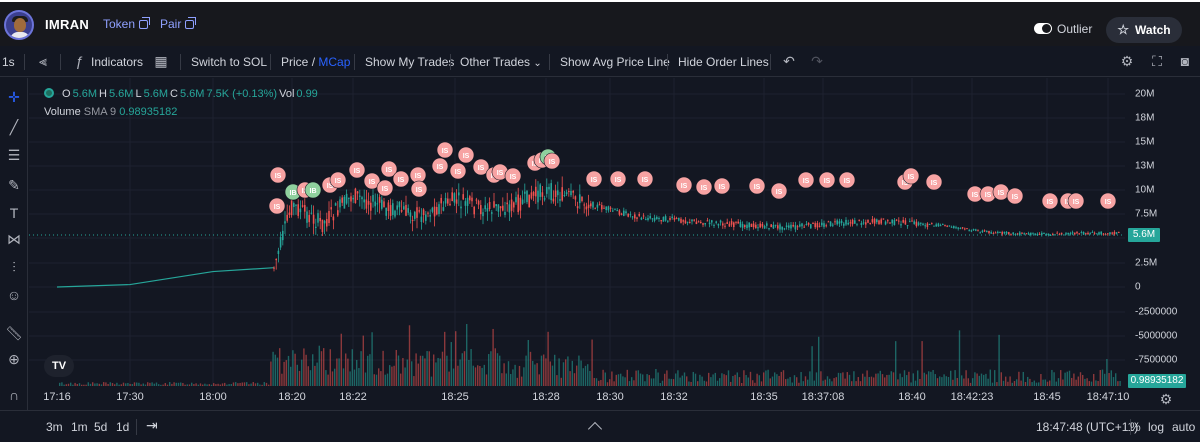 This screenshot has width=1200, height=442. Describe the element at coordinates (59, 366) in the screenshot. I see `tradingview-logo: TV` at that location.